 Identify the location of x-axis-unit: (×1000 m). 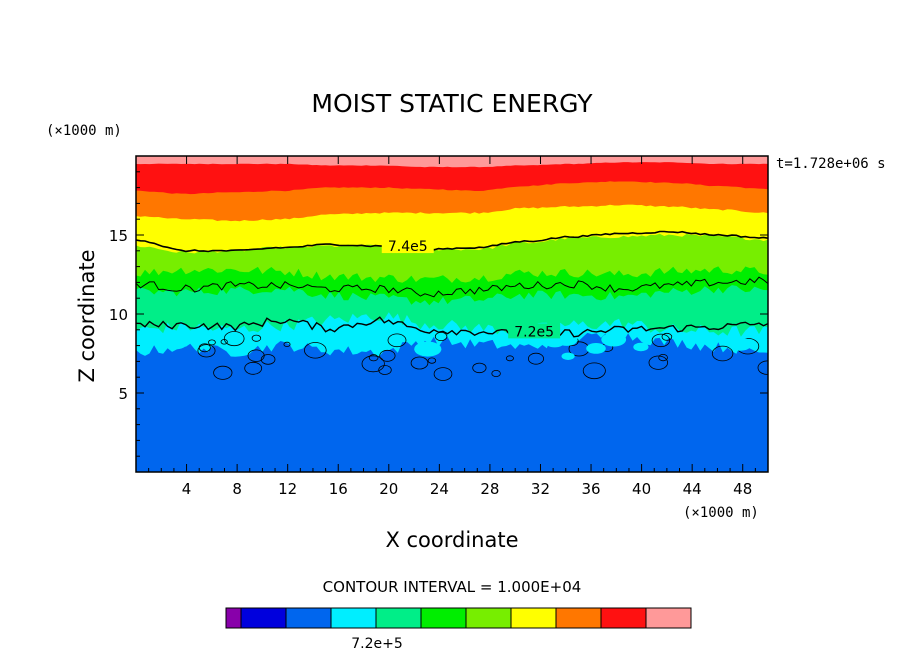
(721, 513).